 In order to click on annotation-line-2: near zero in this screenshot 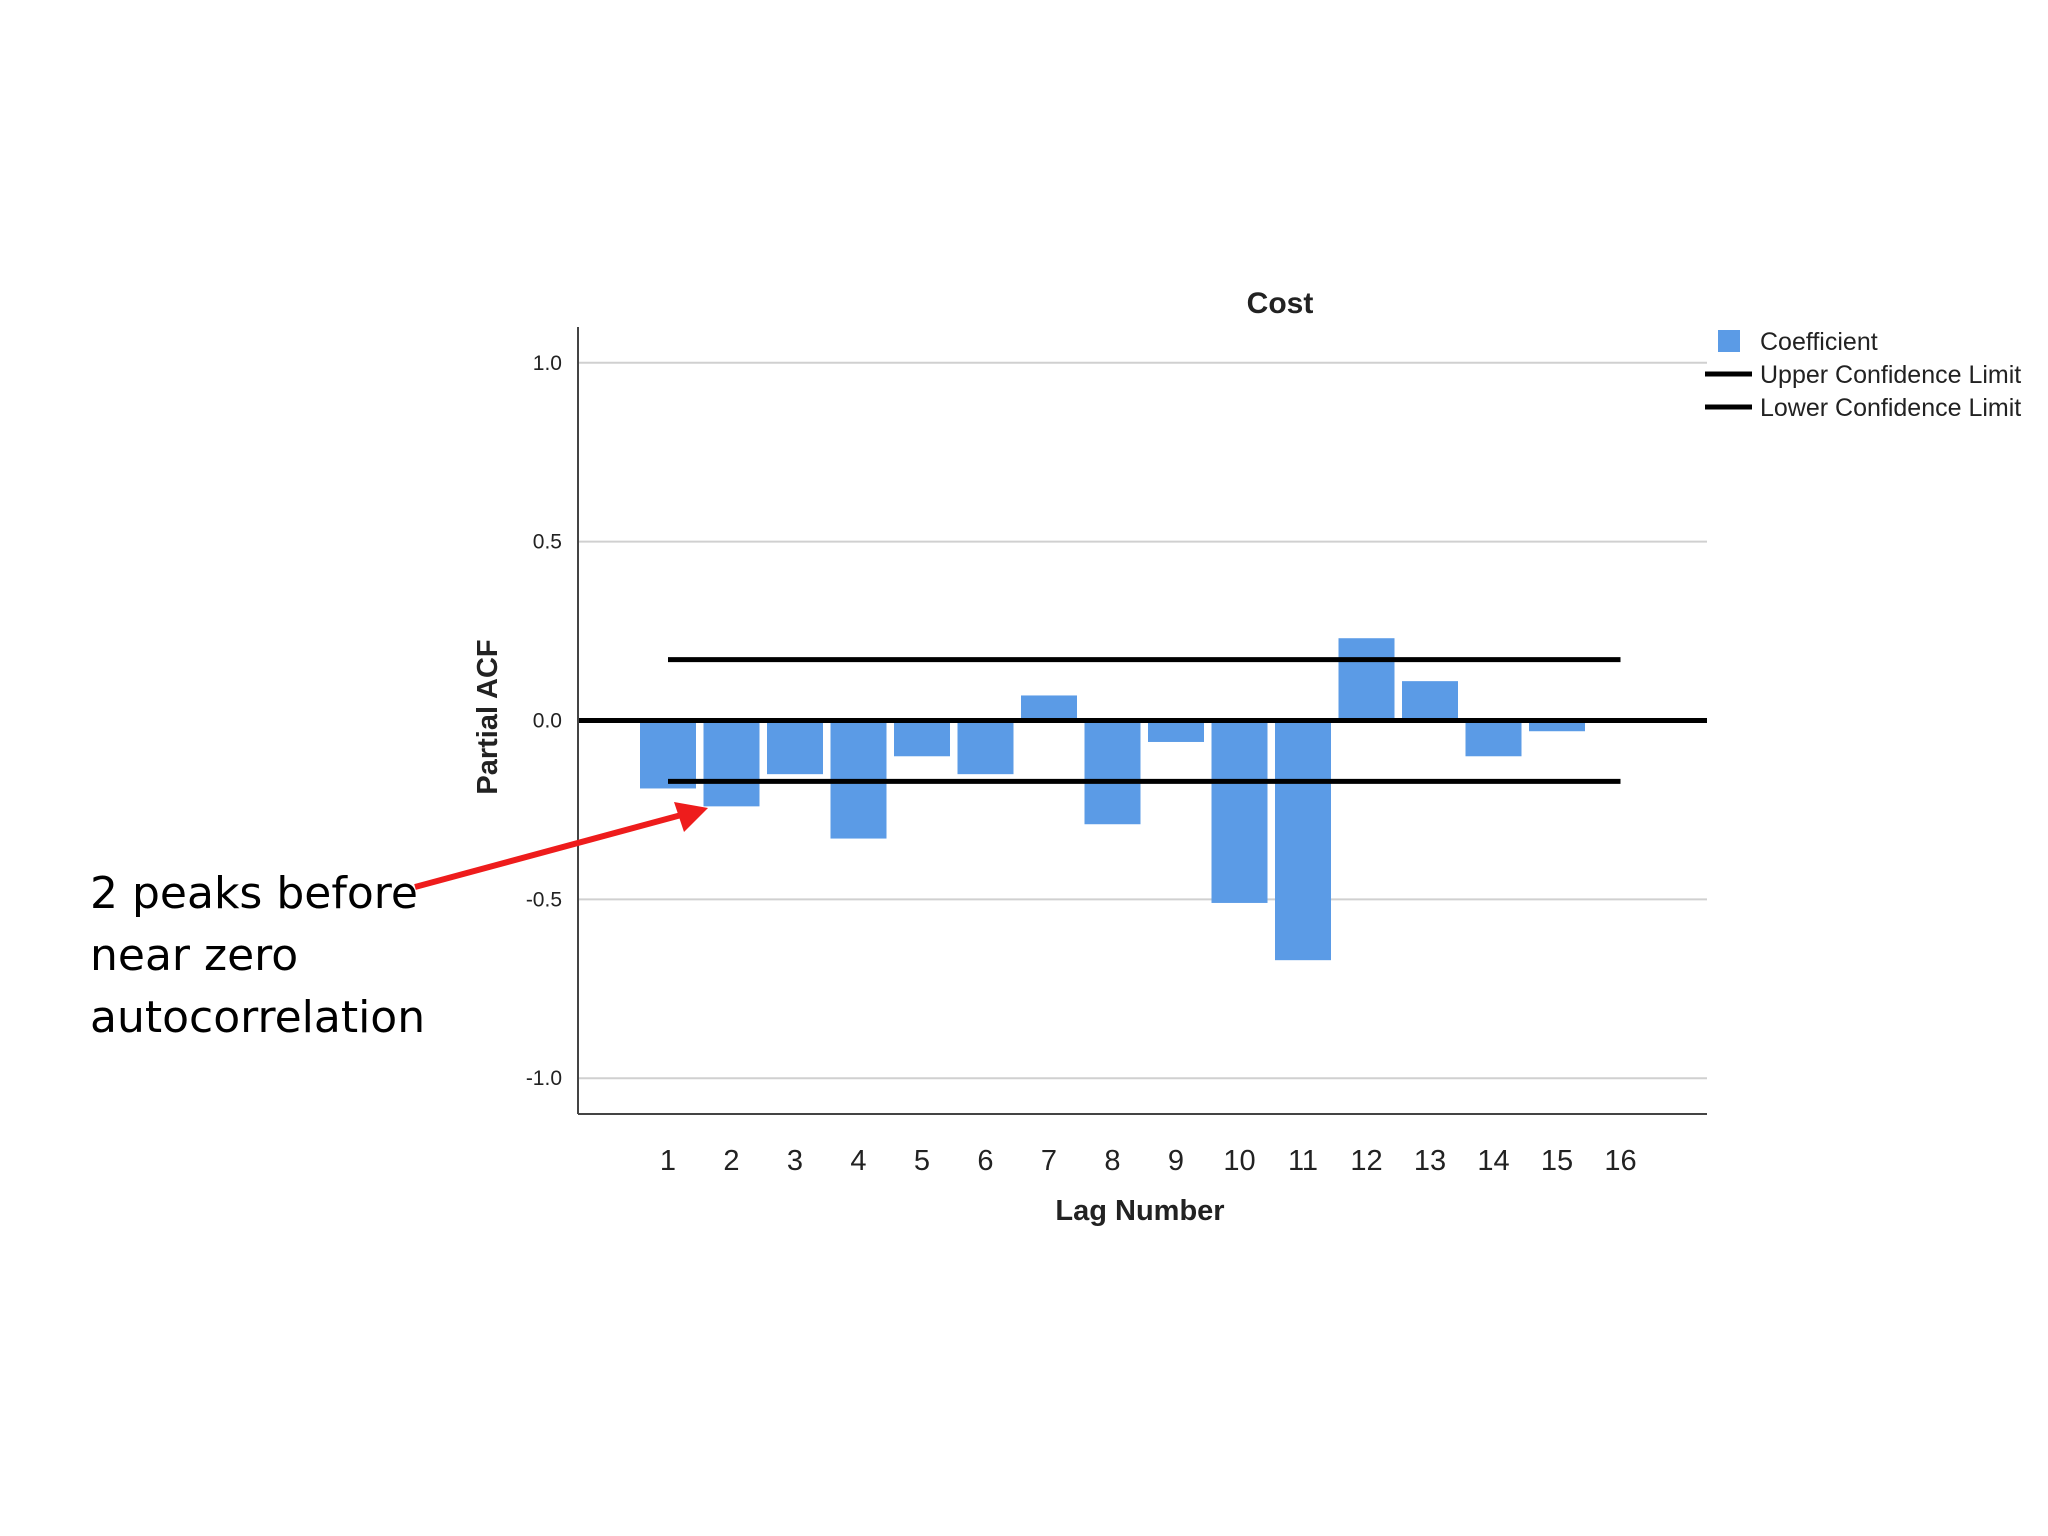, I will do `click(194, 955)`.